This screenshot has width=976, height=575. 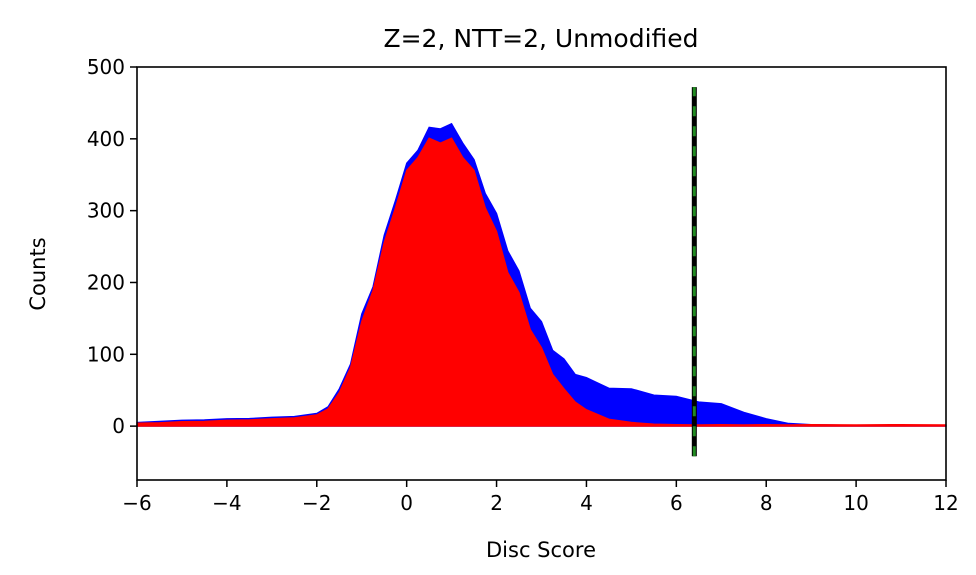 What do you see at coordinates (496, 503) in the screenshot?
I see `x-tick-label: 2` at bounding box center [496, 503].